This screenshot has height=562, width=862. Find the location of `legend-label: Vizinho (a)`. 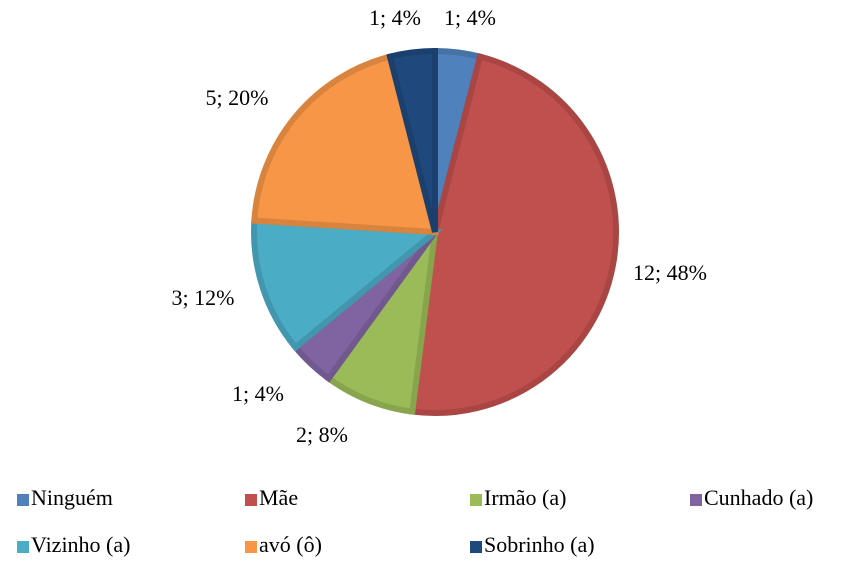

legend-label: Vizinho (a) is located at coordinates (80, 544).